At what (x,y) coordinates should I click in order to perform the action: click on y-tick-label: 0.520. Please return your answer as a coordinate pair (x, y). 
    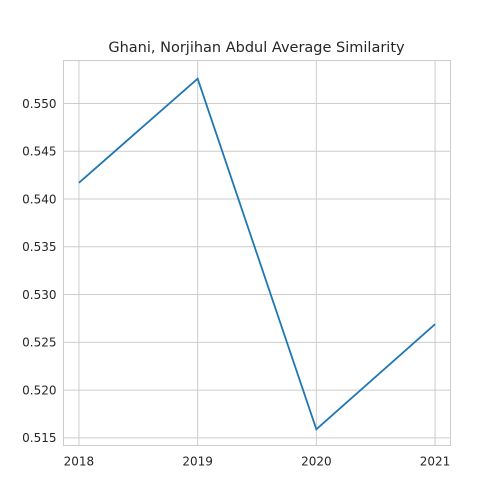
    Looking at the image, I should click on (39, 390).